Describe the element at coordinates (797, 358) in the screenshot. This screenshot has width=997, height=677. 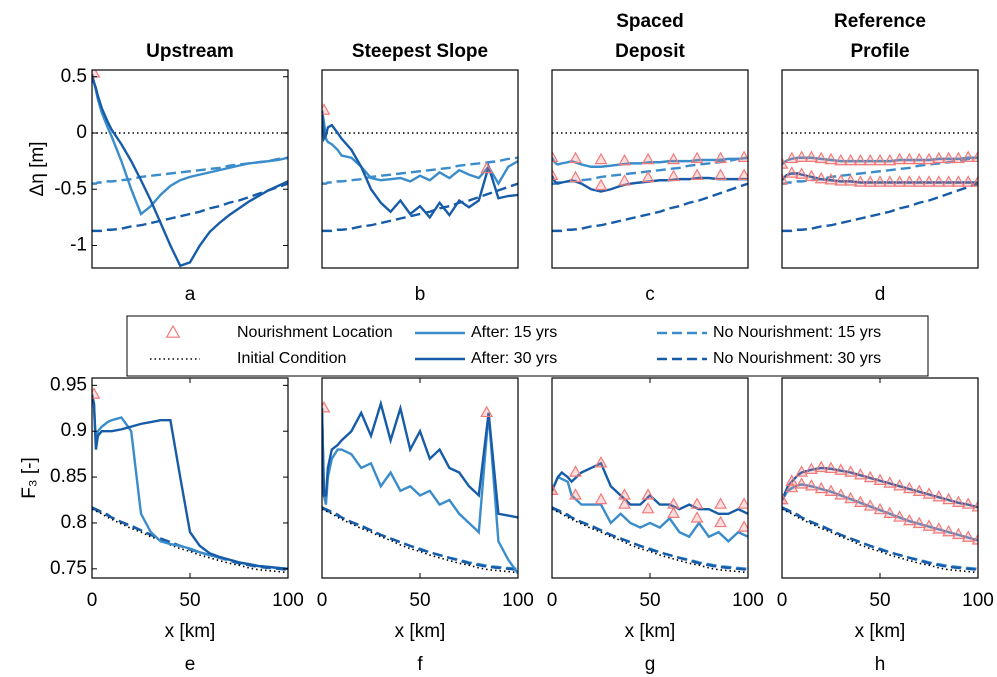
I see `legend-label: No Nourishment: 30 yrs` at that location.